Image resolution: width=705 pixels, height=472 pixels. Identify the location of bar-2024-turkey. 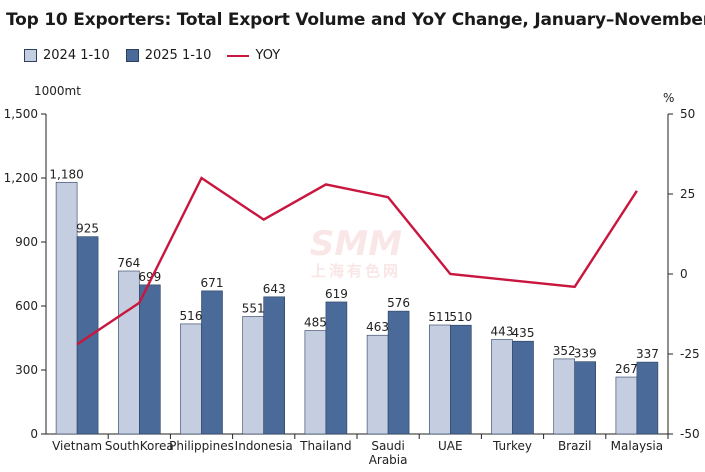
(502, 387).